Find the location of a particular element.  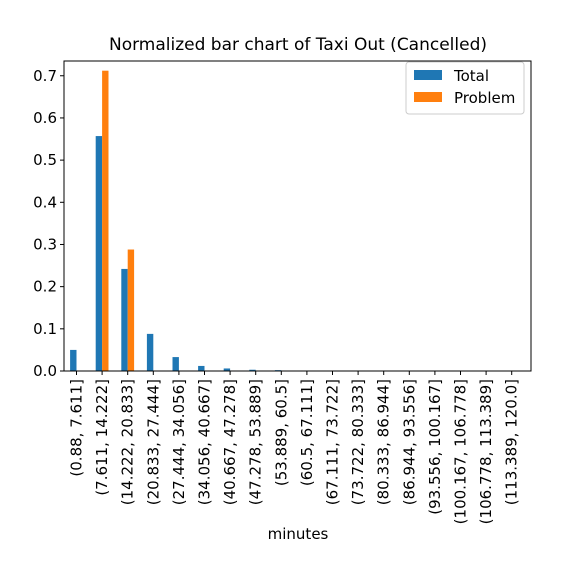

y-tick-label-1: 0.1 is located at coordinates (45, 329).